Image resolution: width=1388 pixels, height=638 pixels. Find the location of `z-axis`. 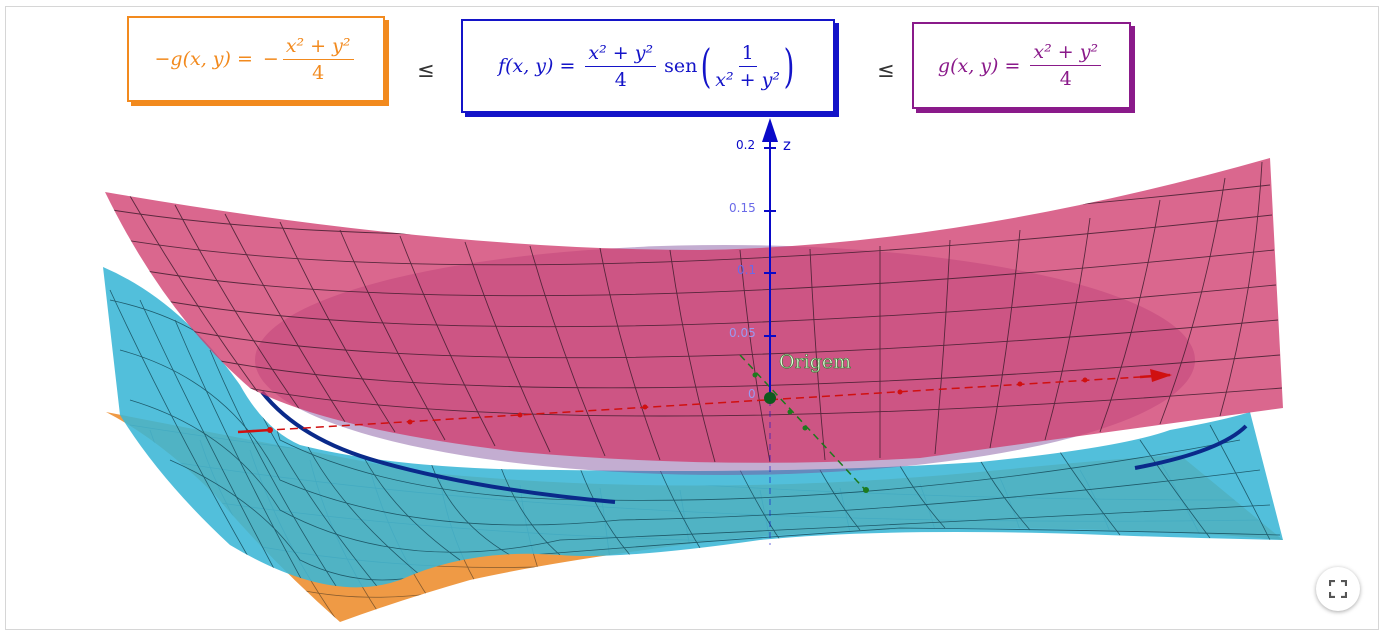

z-axis is located at coordinates (770, 331).